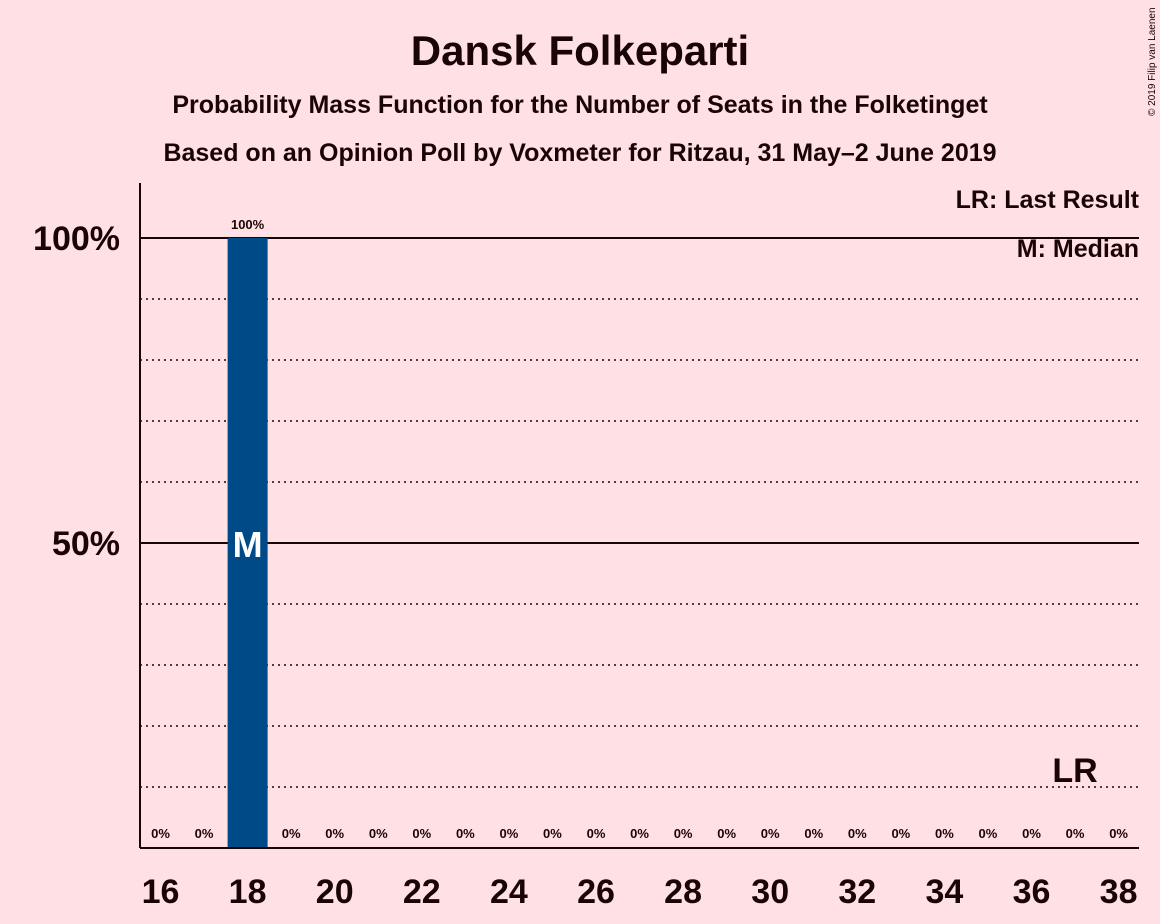  What do you see at coordinates (580, 50) in the screenshot?
I see `chart-title: Dansk Folkeparti` at bounding box center [580, 50].